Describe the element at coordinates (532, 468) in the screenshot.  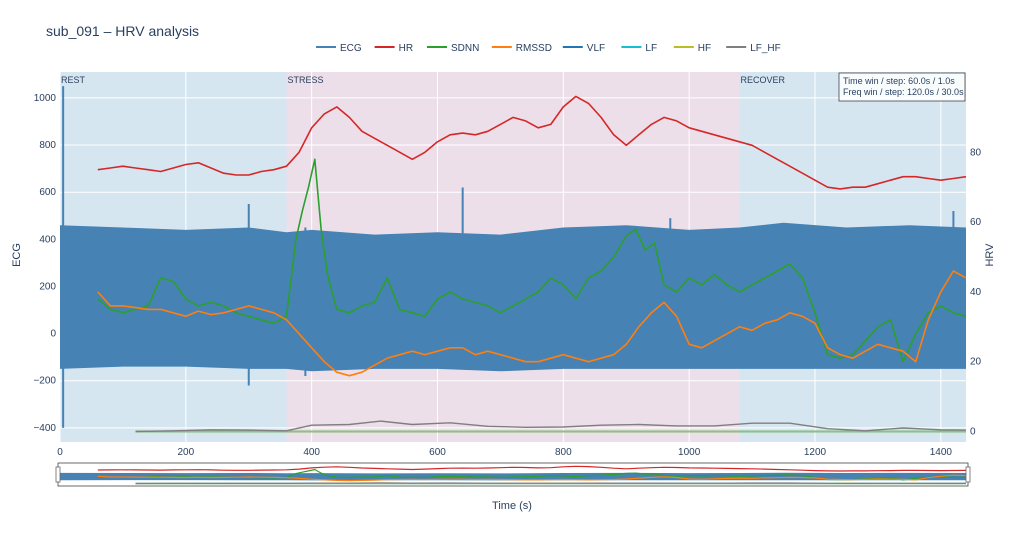
I see `slider-series-hr` at that location.